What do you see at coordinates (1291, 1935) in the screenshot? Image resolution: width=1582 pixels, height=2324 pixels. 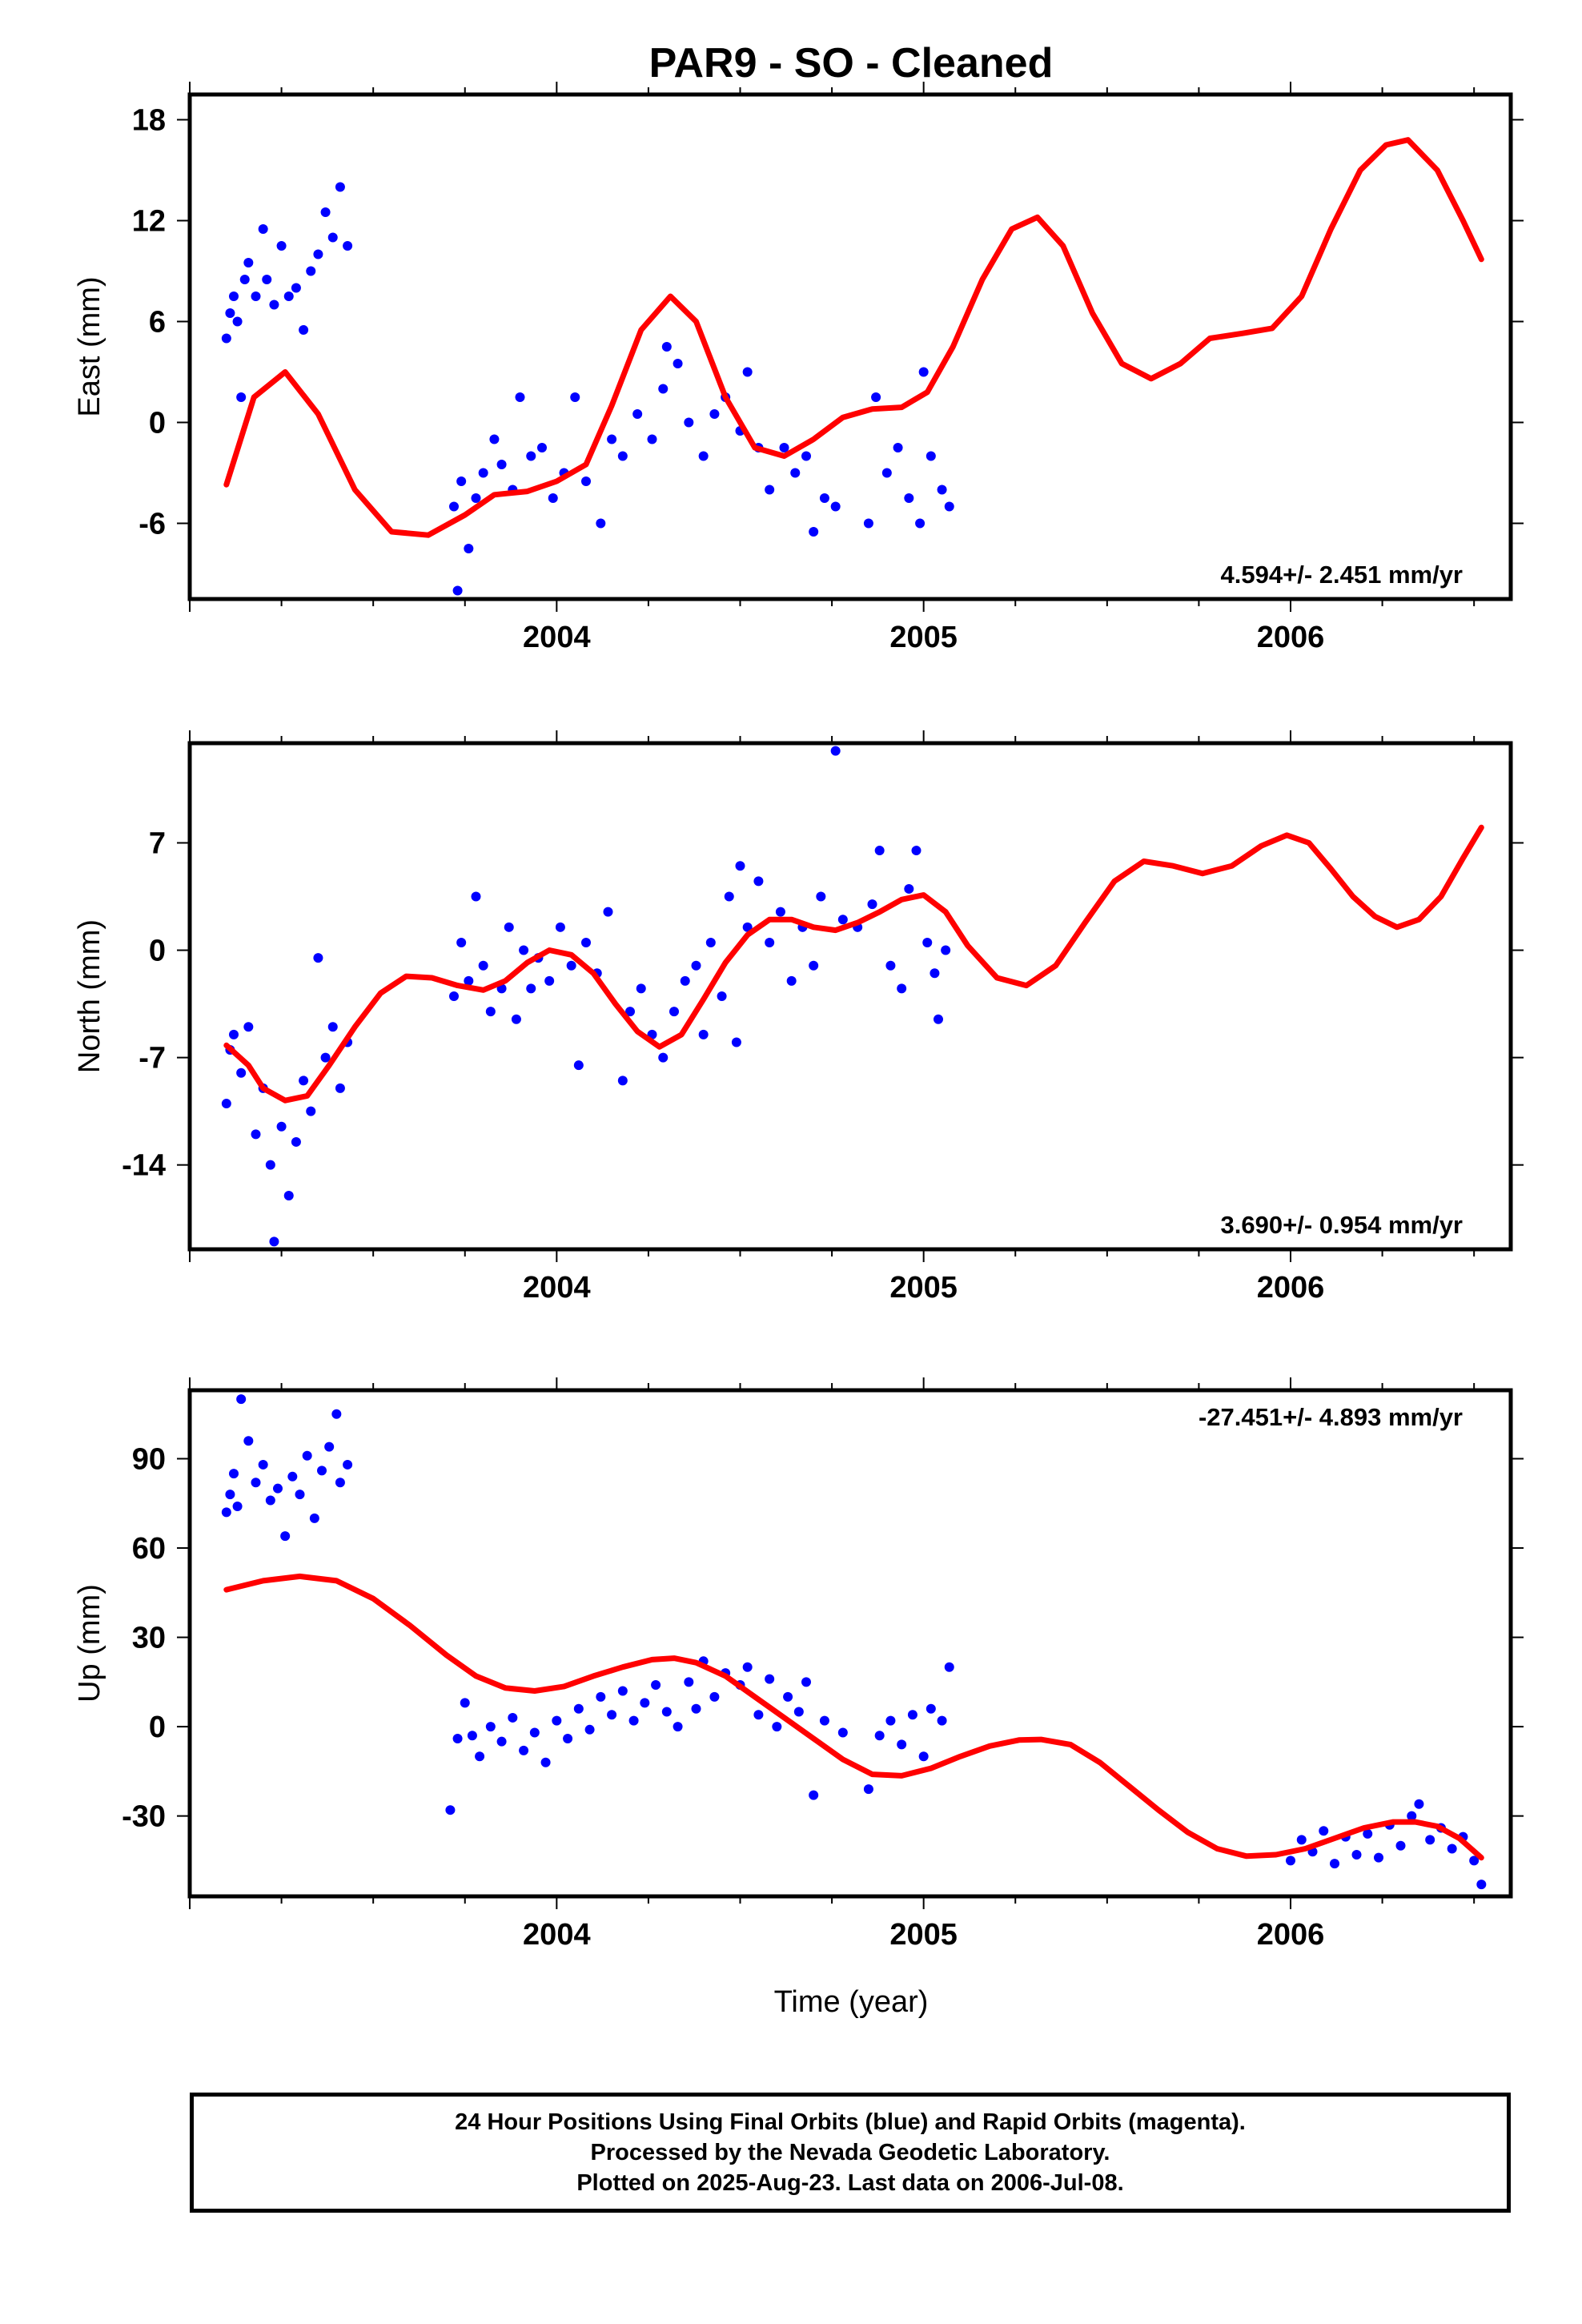 I see `up-x-tick-label: 2006` at bounding box center [1291, 1935].